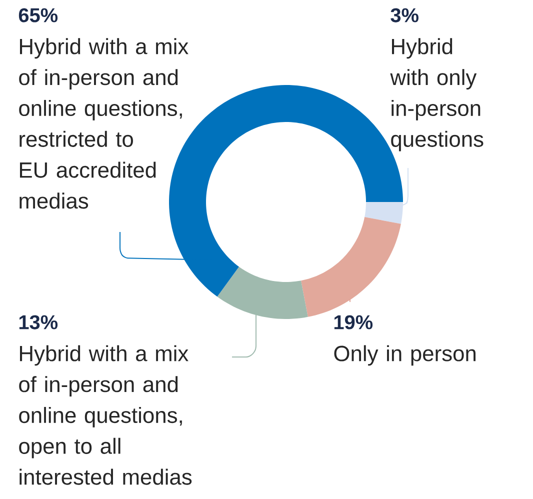  What do you see at coordinates (404, 15) in the screenshot?
I see `data-label: 3%` at bounding box center [404, 15].